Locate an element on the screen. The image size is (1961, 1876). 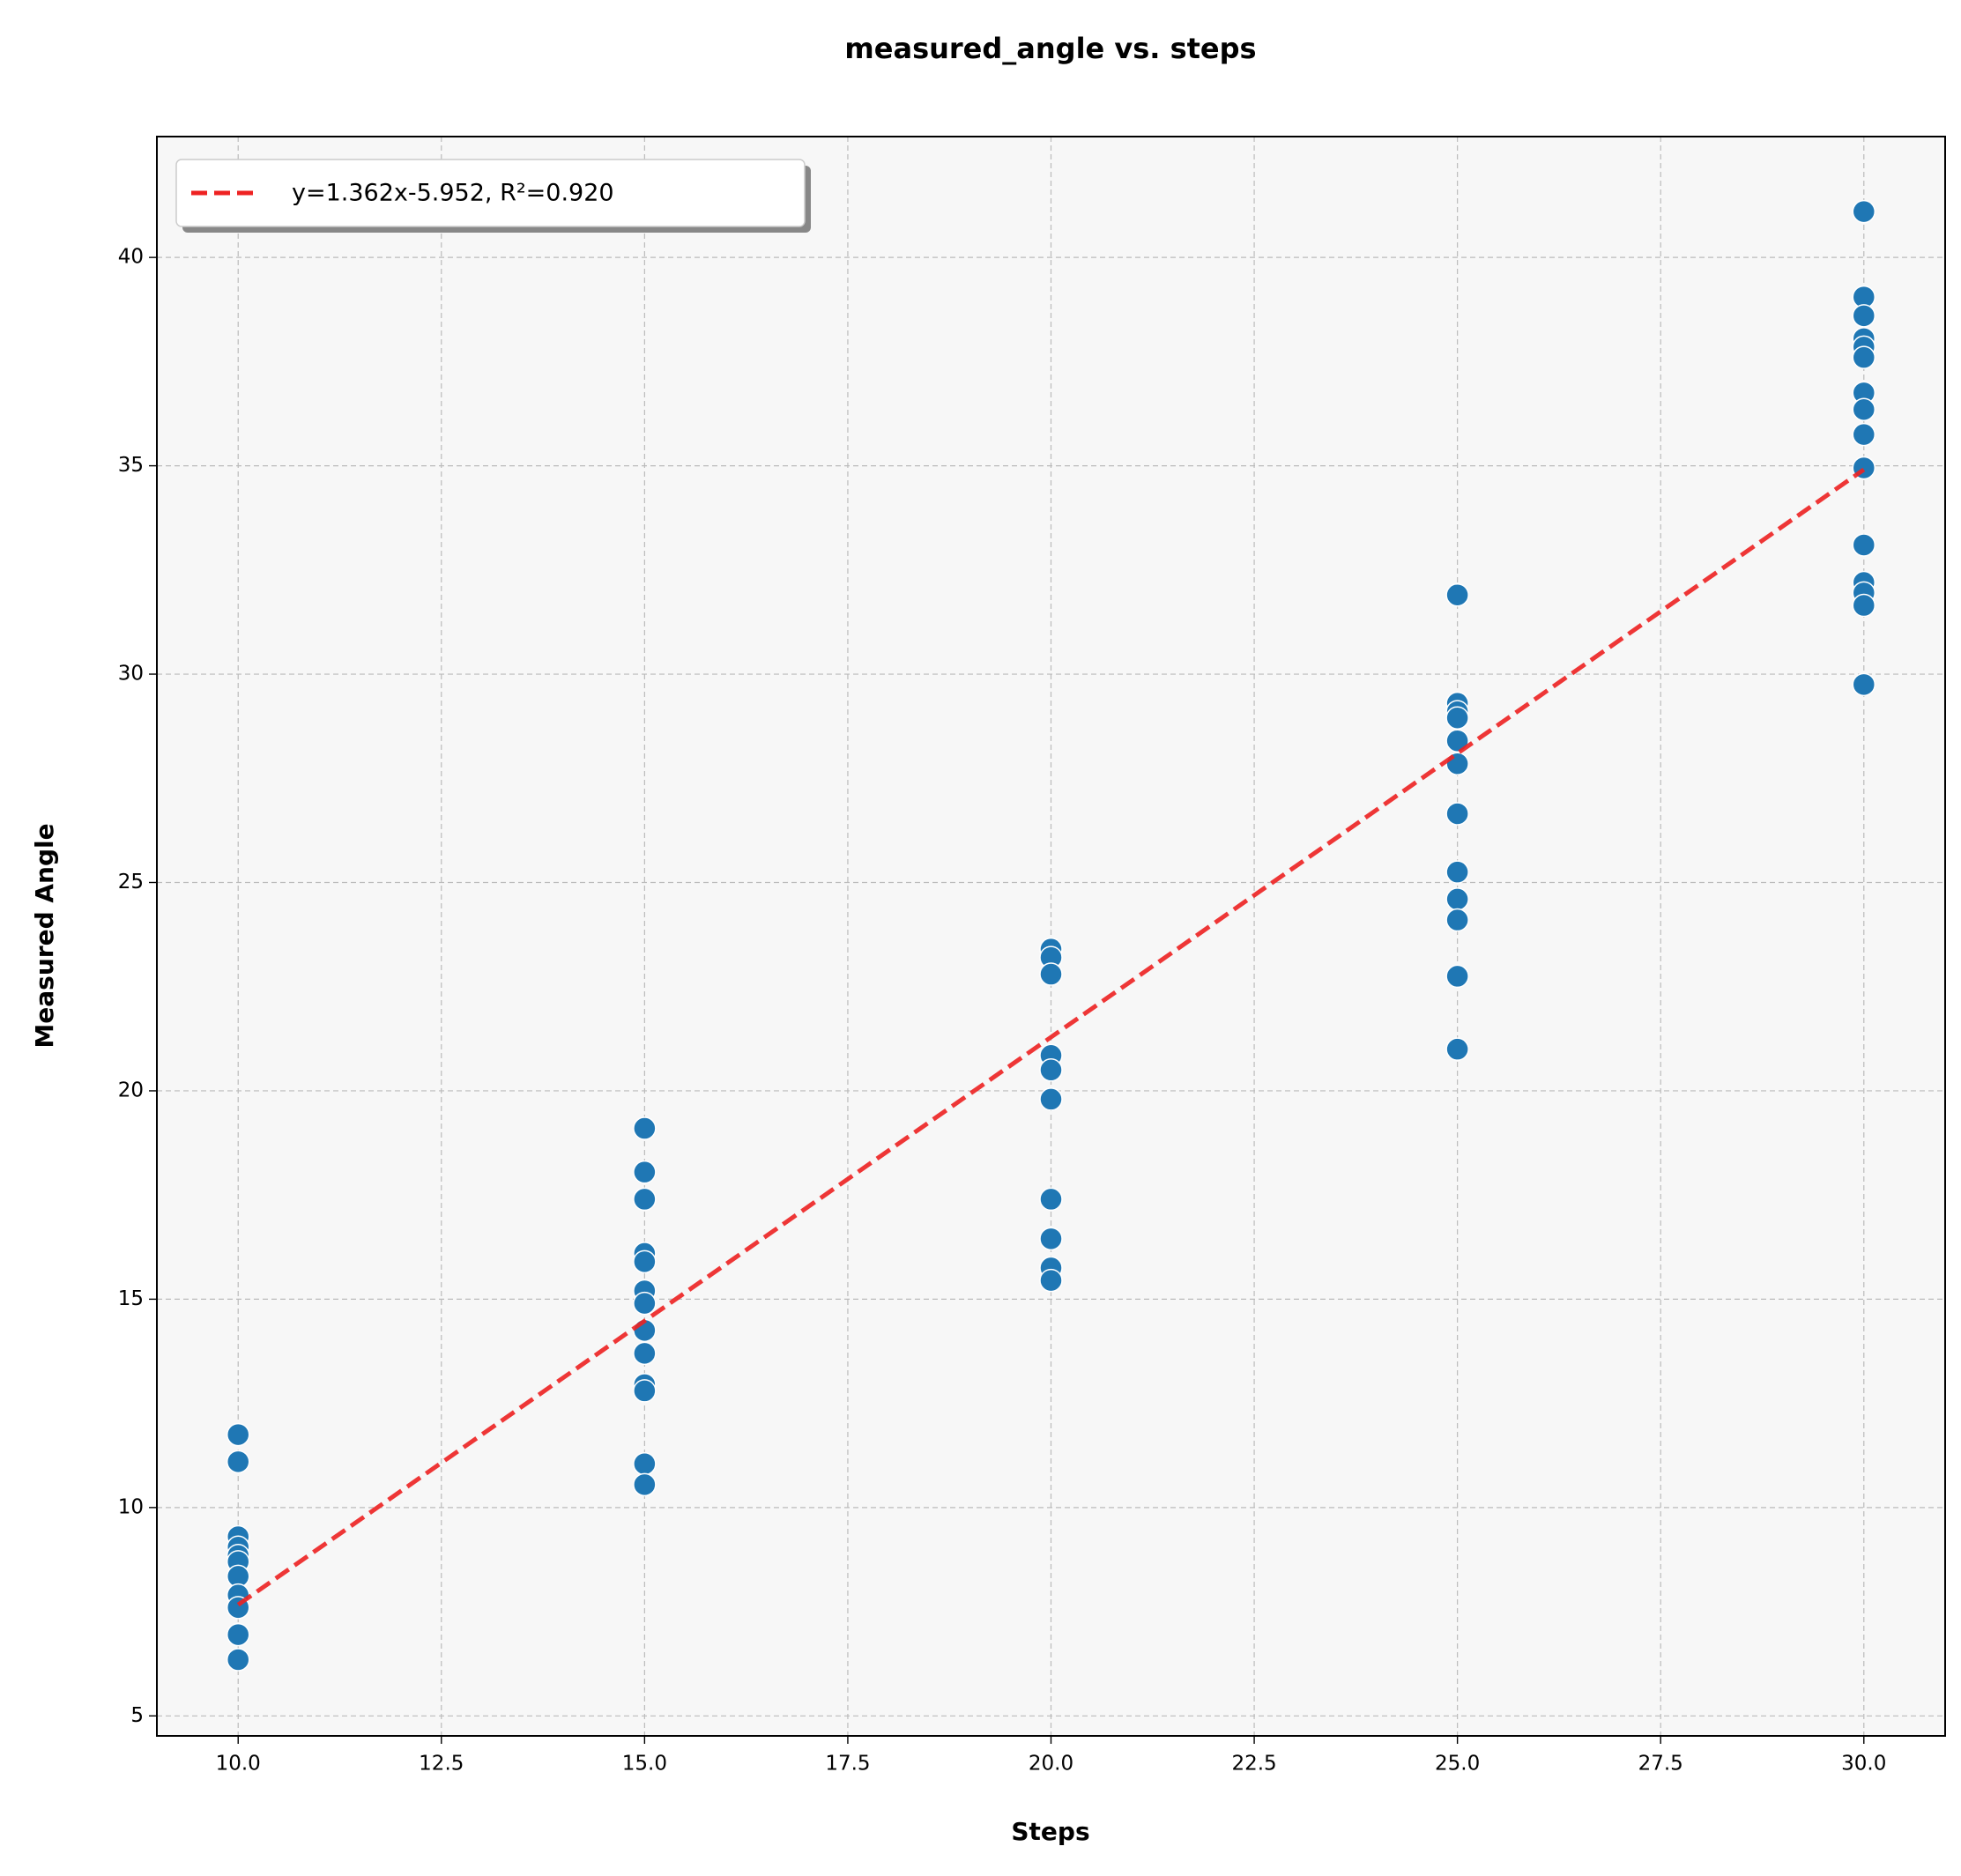
chart-title: measured_angle vs. steps is located at coordinates (1050, 49).